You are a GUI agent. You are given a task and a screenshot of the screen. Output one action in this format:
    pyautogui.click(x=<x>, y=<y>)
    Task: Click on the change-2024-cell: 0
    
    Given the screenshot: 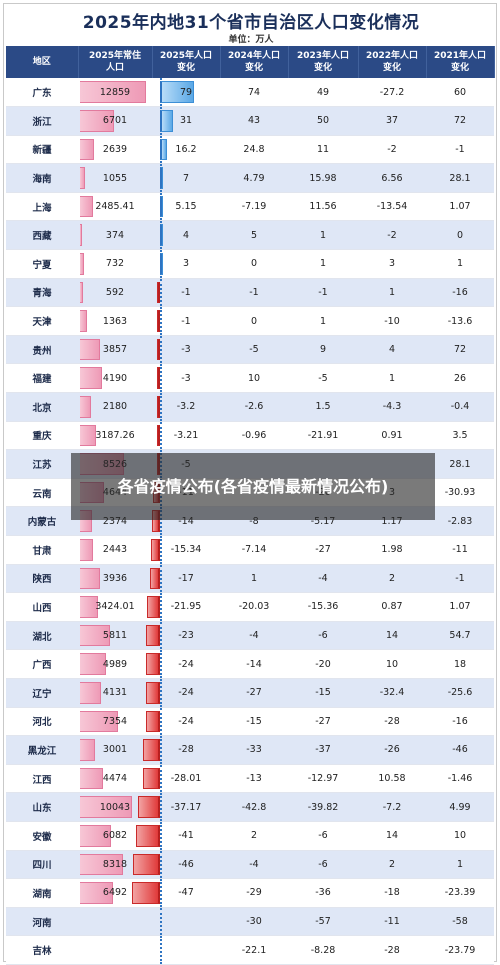 What is the action you would take?
    pyautogui.click(x=254, y=264)
    